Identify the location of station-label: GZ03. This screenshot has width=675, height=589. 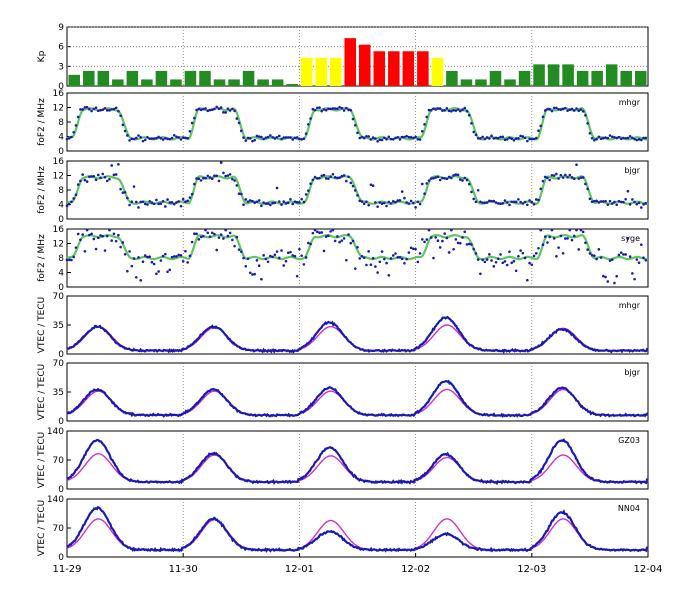
(629, 440).